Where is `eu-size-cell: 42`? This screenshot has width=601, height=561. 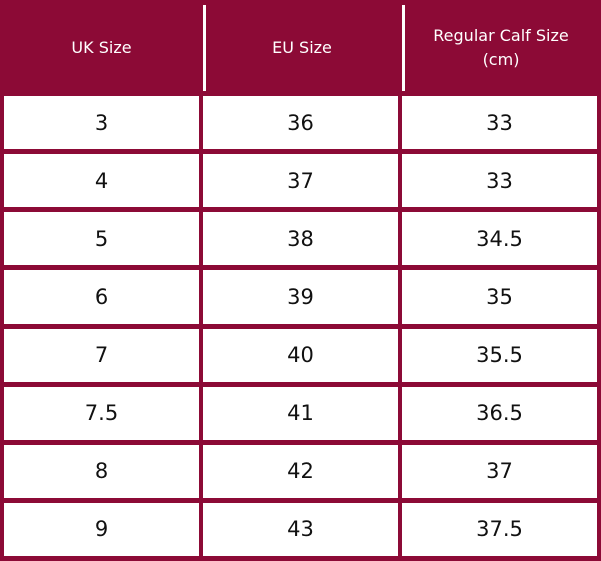 eu-size-cell: 42 is located at coordinates (300, 471).